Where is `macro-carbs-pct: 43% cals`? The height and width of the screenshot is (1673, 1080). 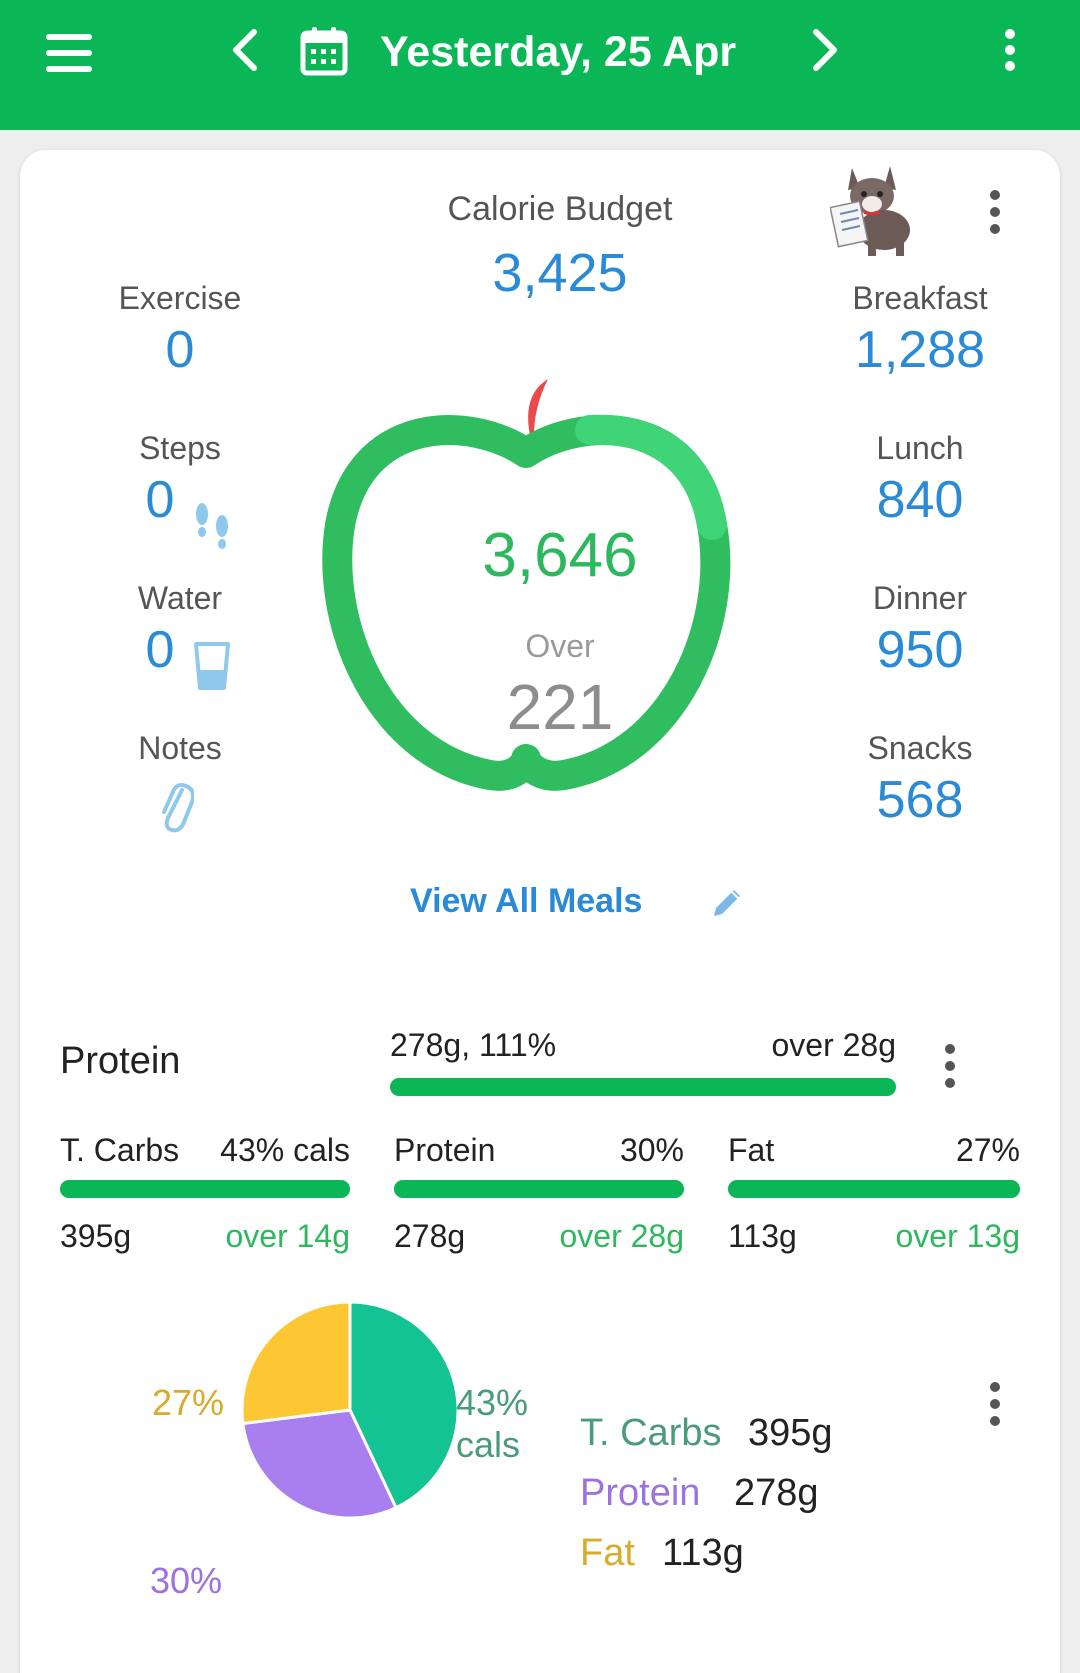 macro-carbs-pct: 43% cals is located at coordinates (285, 1150).